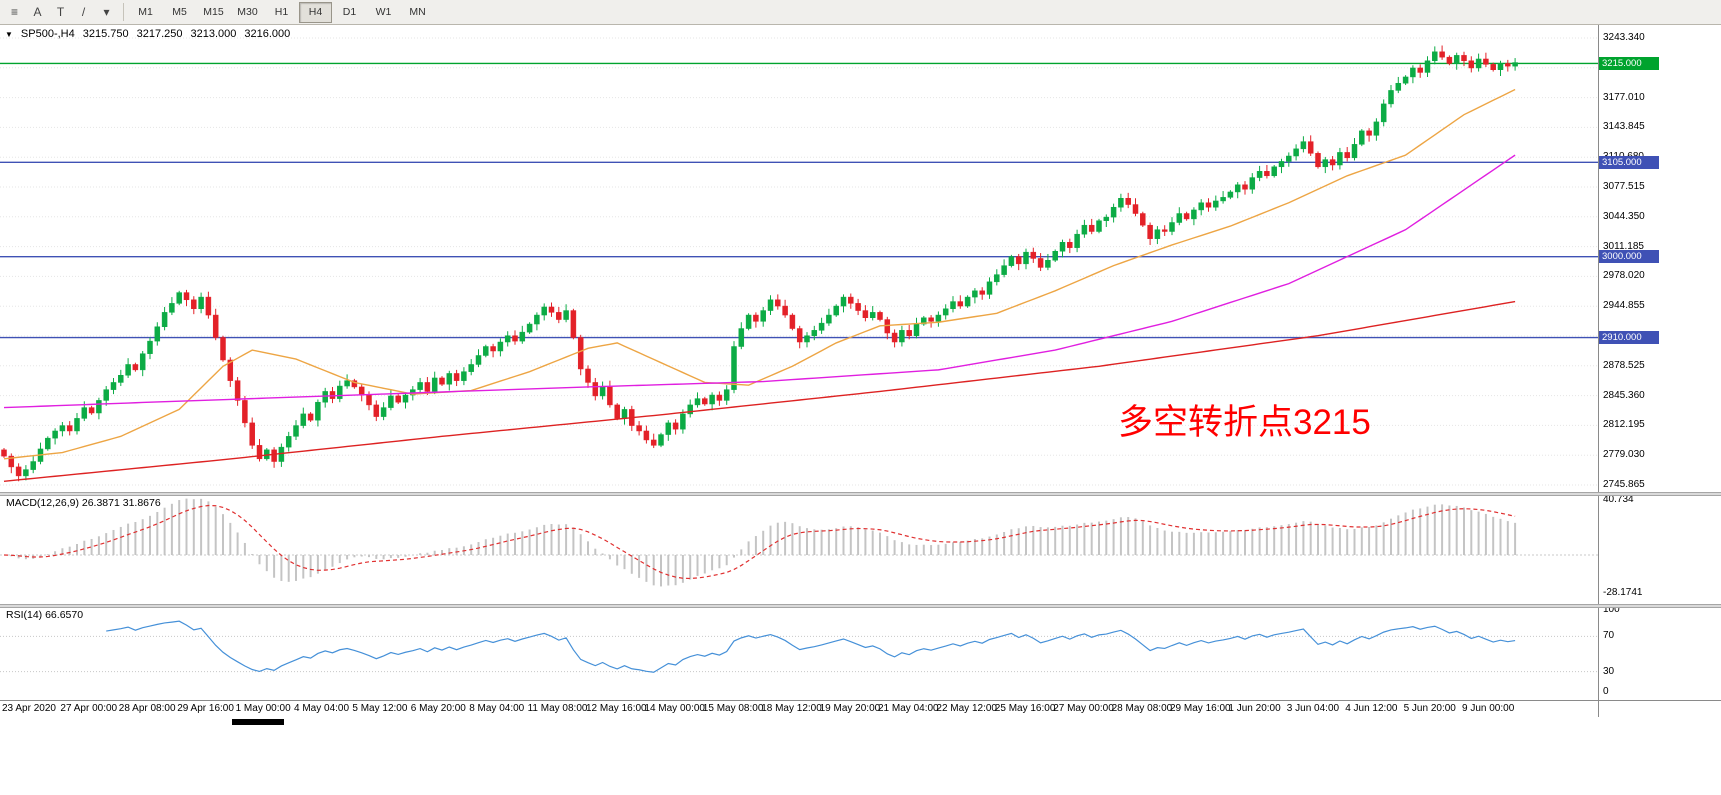 The image size is (1721, 795). I want to click on time-axis-label: 27 Apr 00:00, so click(89, 708).